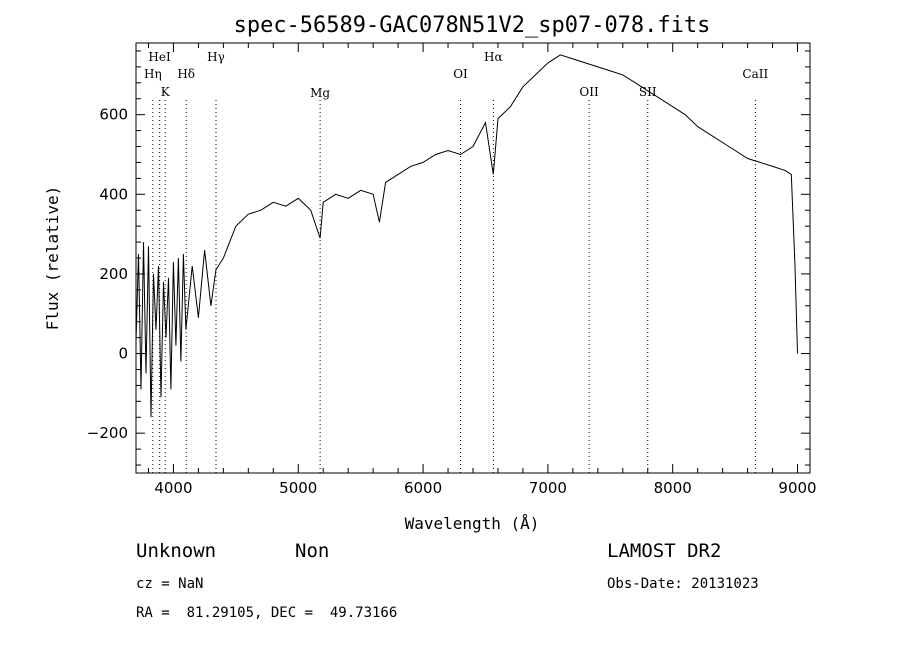 This screenshot has height=650, width=900. Describe the element at coordinates (166, 92) in the screenshot. I see `spectral-line-label: K` at that location.